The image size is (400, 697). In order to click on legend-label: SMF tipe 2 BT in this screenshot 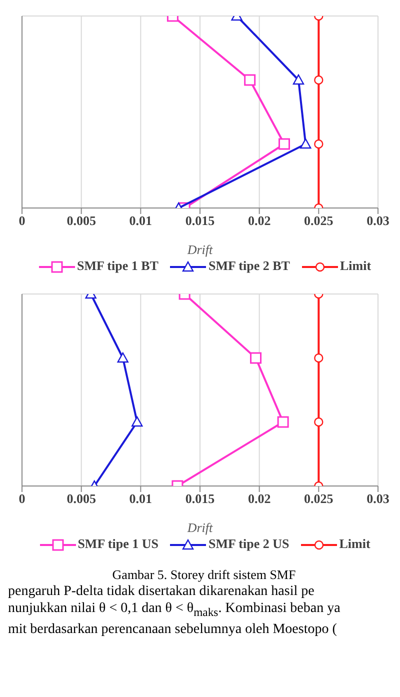, I will do `click(248, 266)`.